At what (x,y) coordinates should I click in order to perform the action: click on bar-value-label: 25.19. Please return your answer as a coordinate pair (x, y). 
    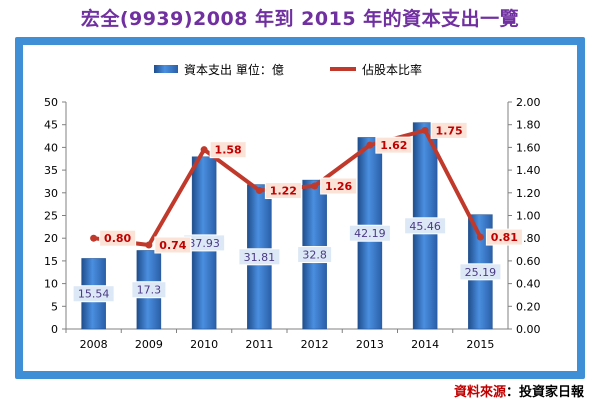
    Looking at the image, I should click on (481, 272).